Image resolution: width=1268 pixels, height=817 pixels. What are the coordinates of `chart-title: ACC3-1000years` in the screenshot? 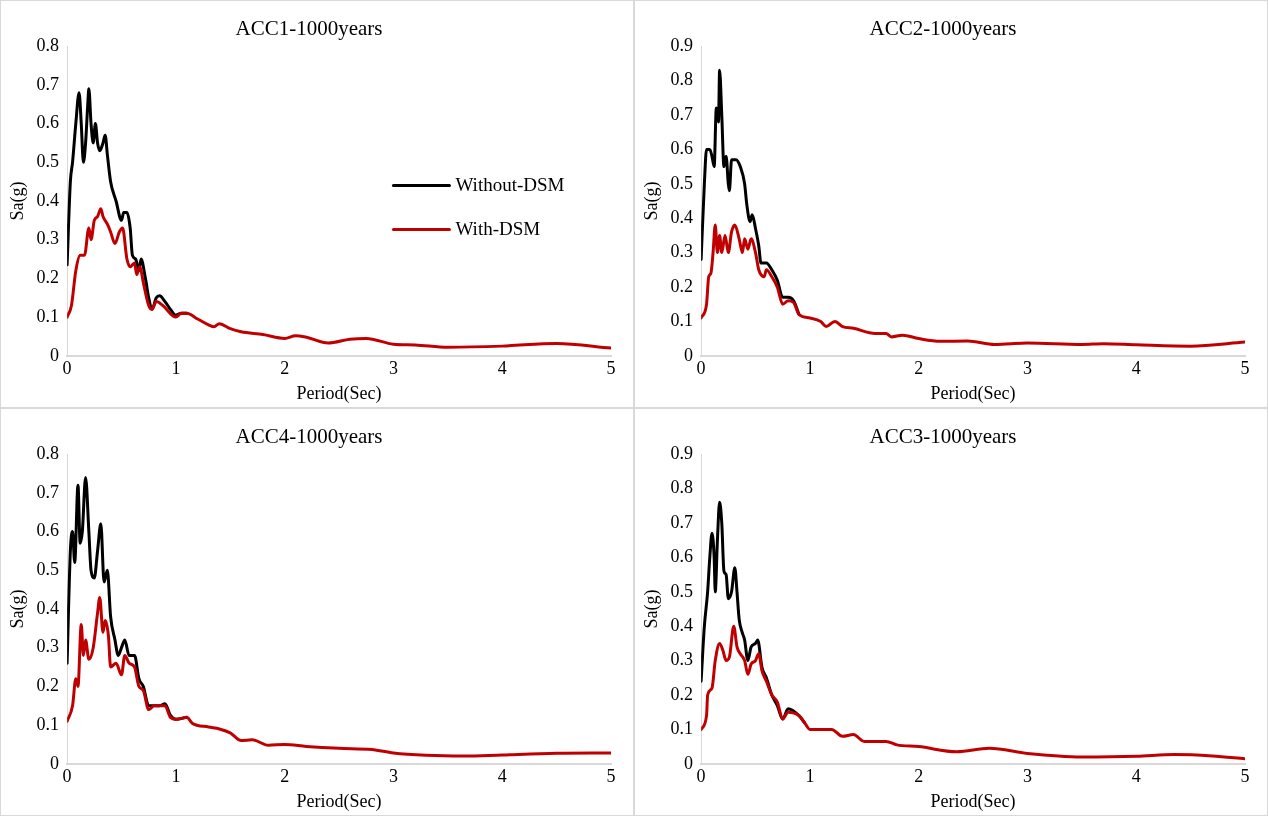 It's located at (943, 436).